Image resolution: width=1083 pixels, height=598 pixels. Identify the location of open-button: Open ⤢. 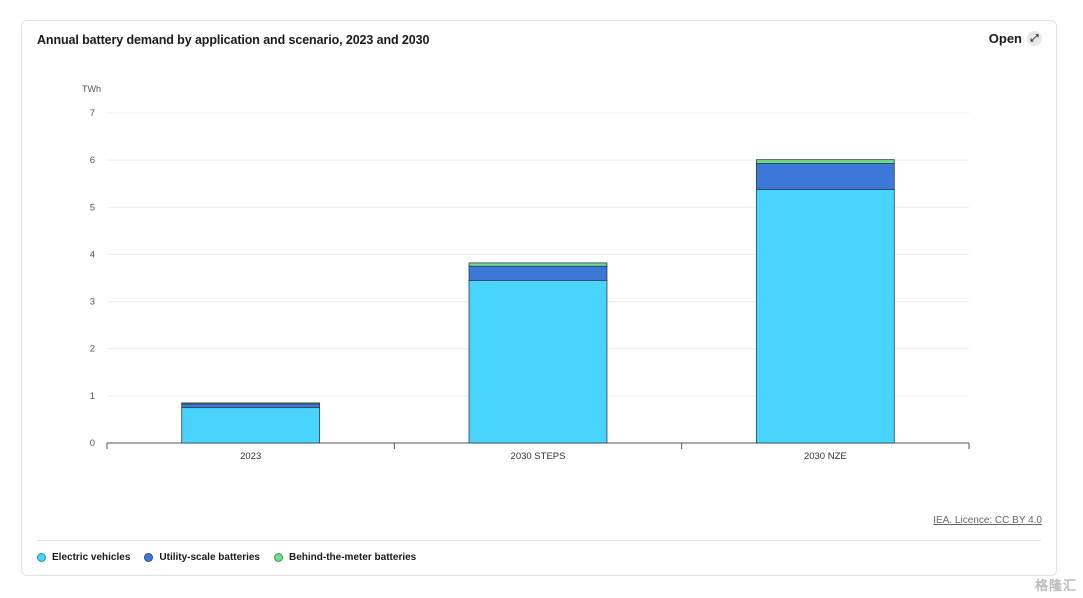
(1015, 38).